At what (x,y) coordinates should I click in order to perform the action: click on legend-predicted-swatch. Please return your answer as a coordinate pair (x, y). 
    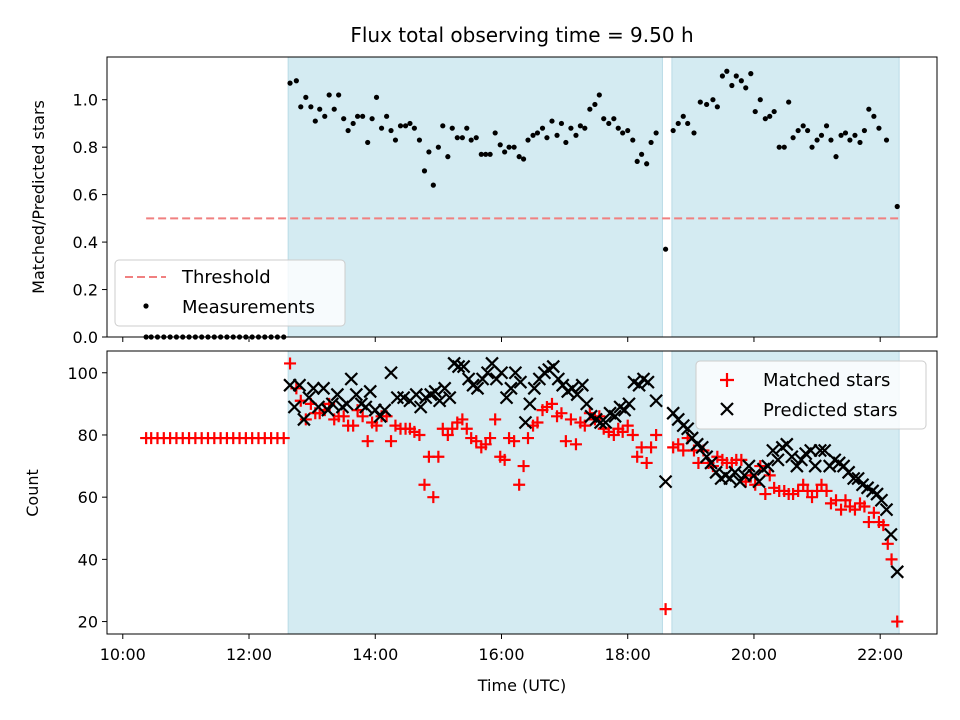
    Looking at the image, I should click on (727, 409).